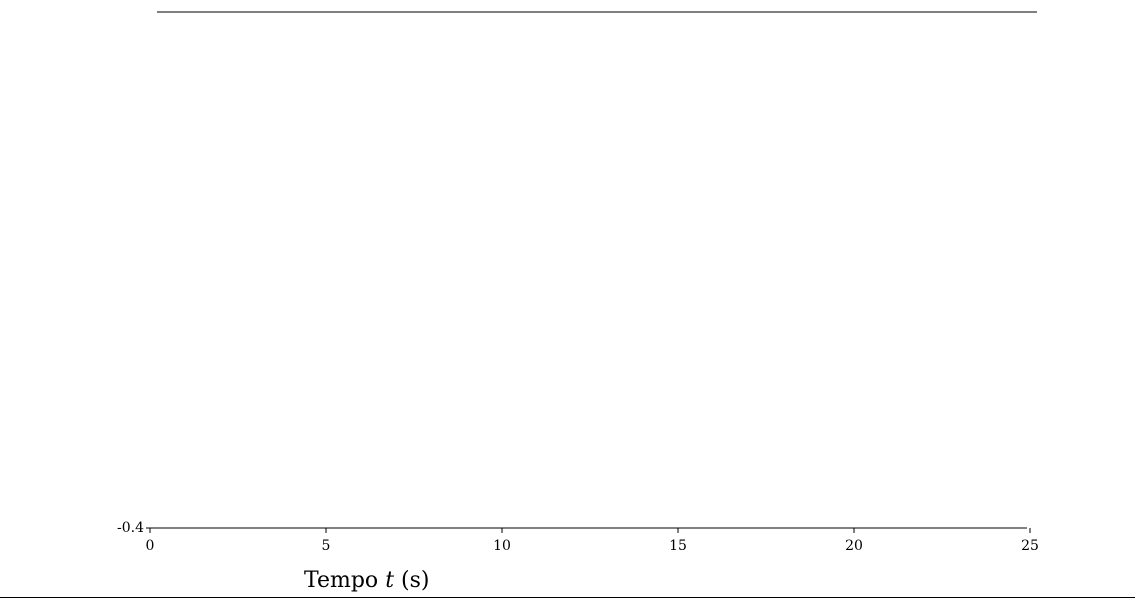 The width and height of the screenshot is (1135, 600). What do you see at coordinates (150, 546) in the screenshot?
I see `x-tick-label: 0` at bounding box center [150, 546].